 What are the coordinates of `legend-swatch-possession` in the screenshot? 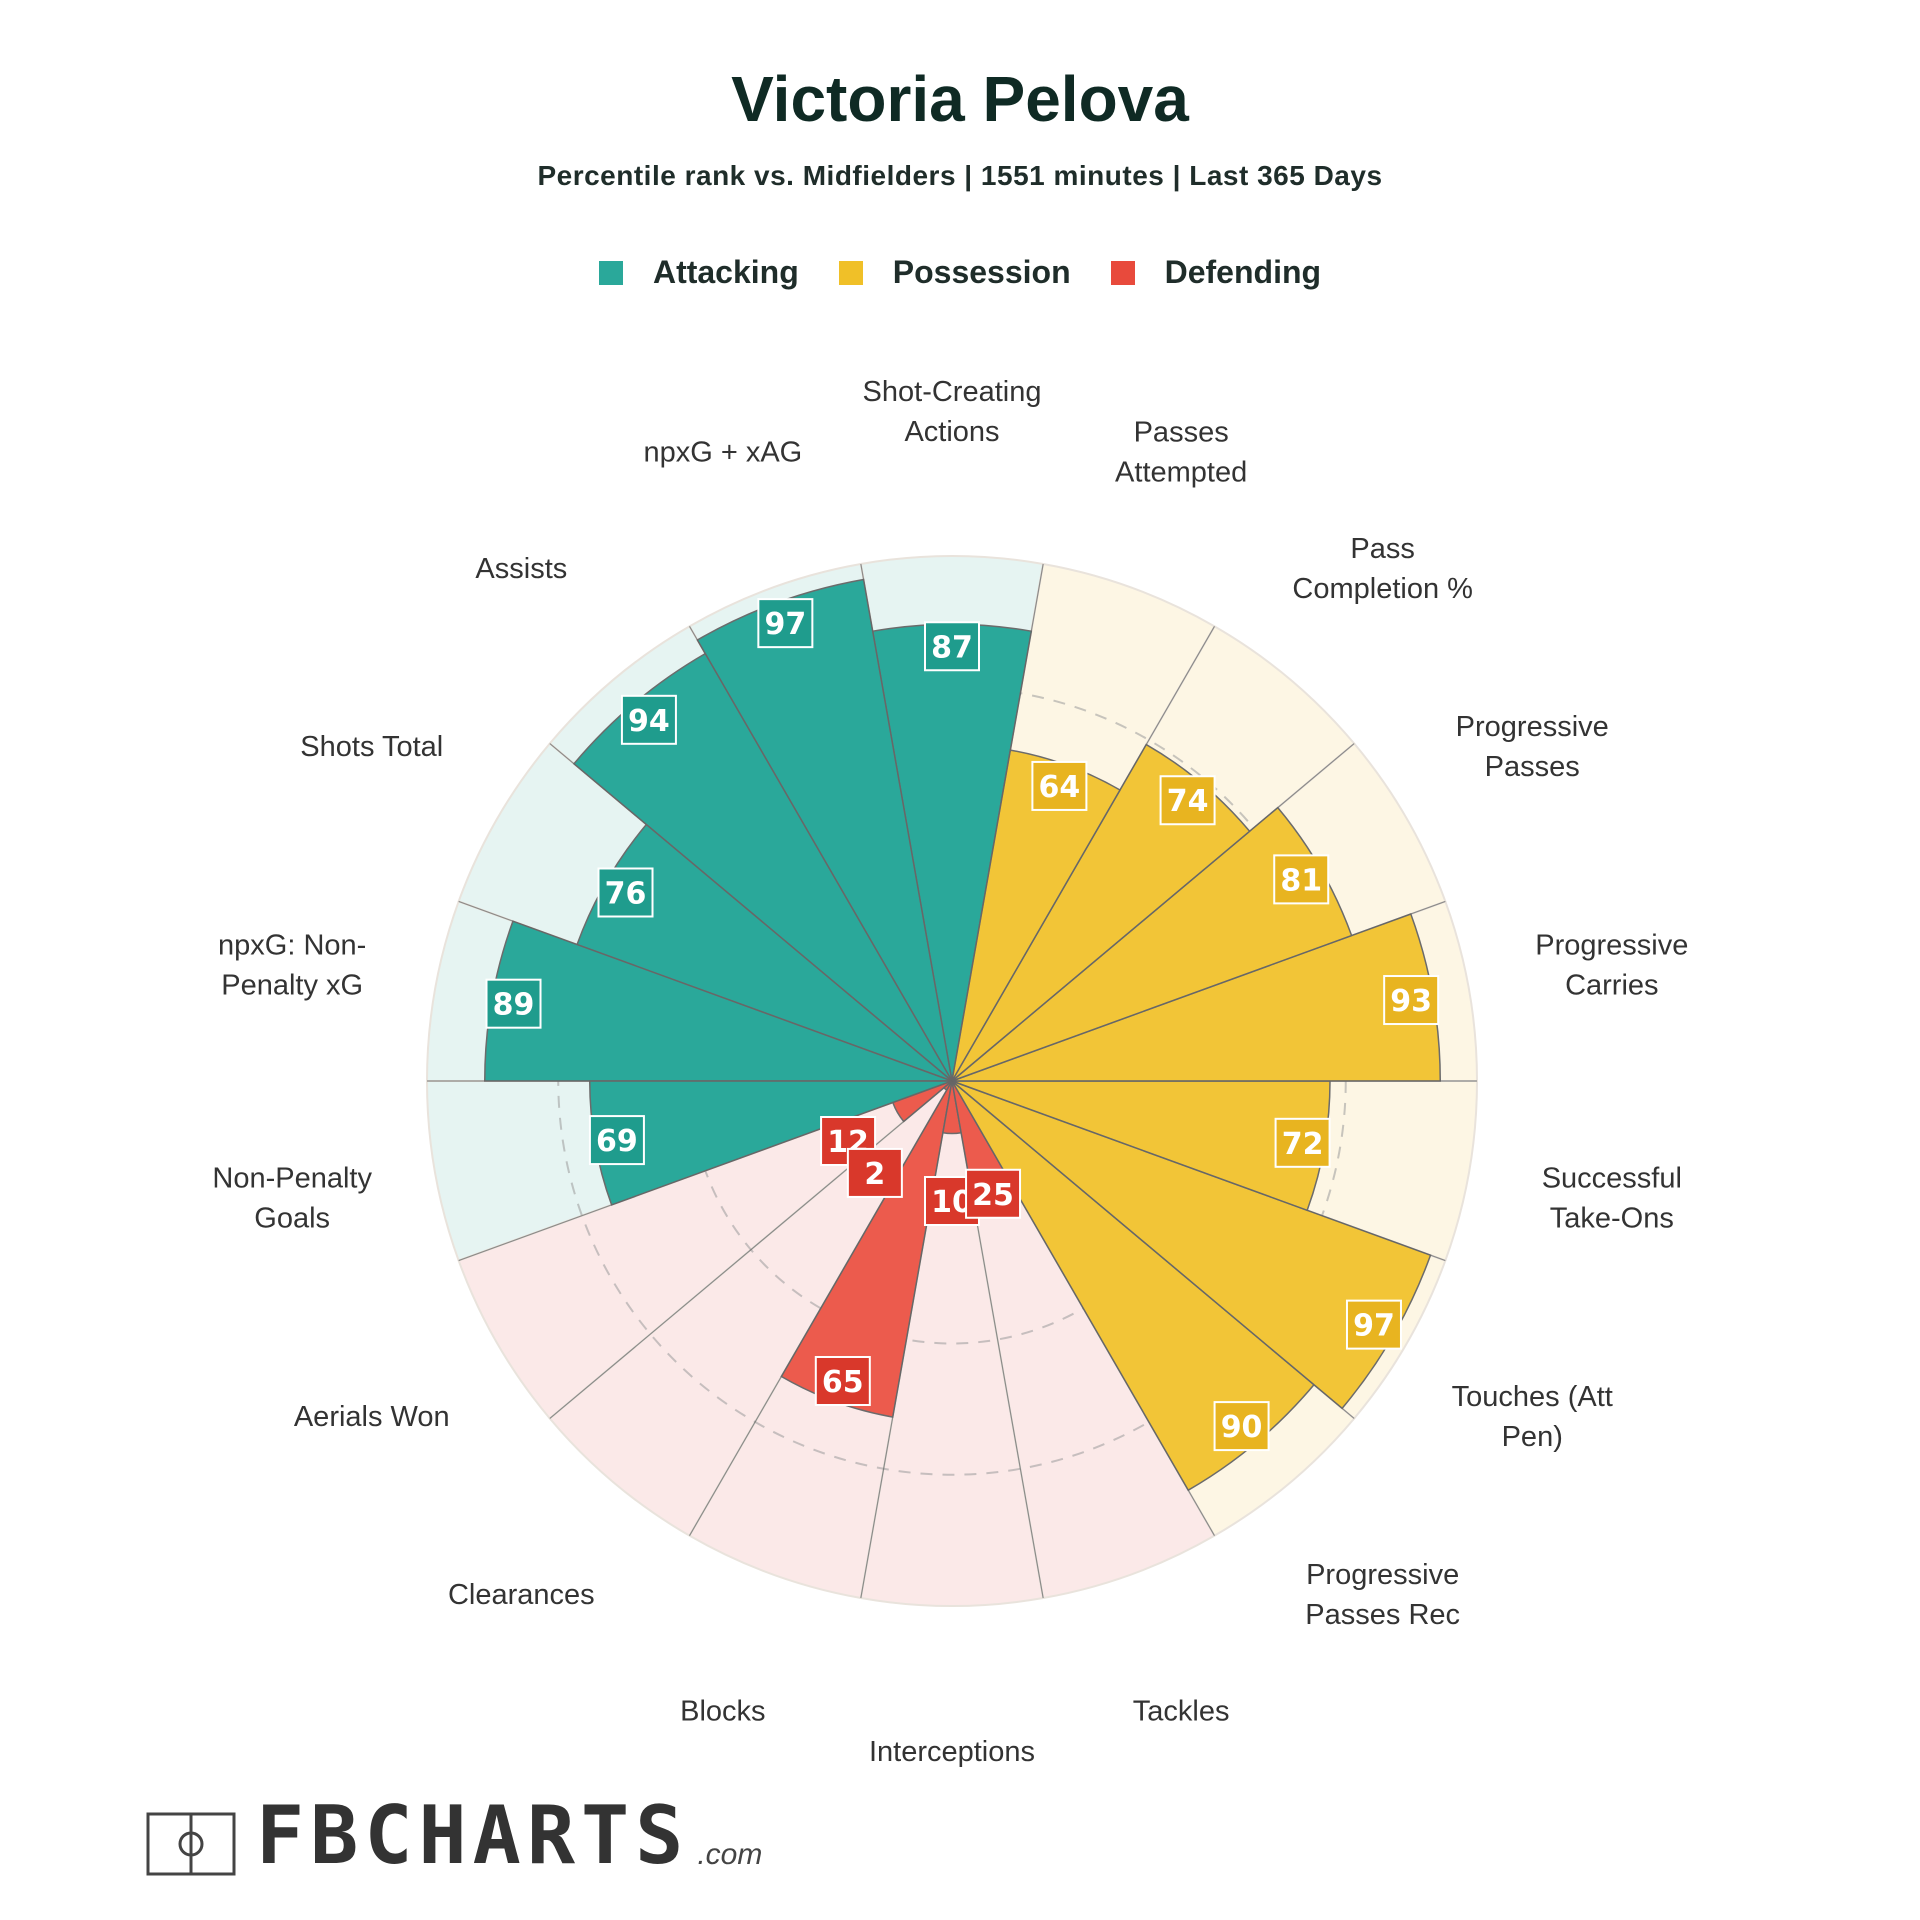 It's located at (850, 272).